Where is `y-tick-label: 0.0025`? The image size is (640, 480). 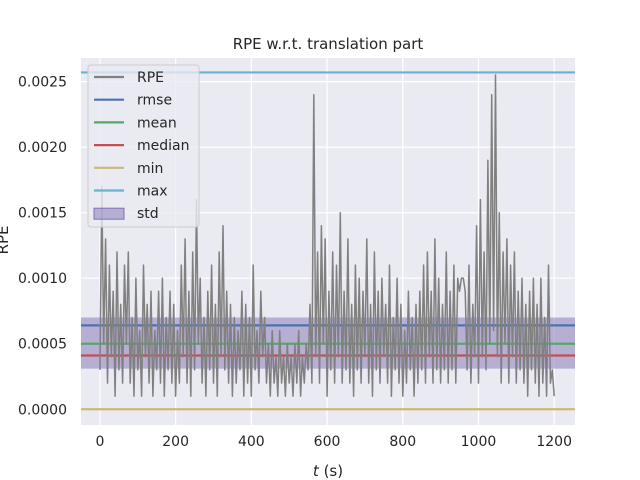 y-tick-label: 0.0025 is located at coordinates (42, 83).